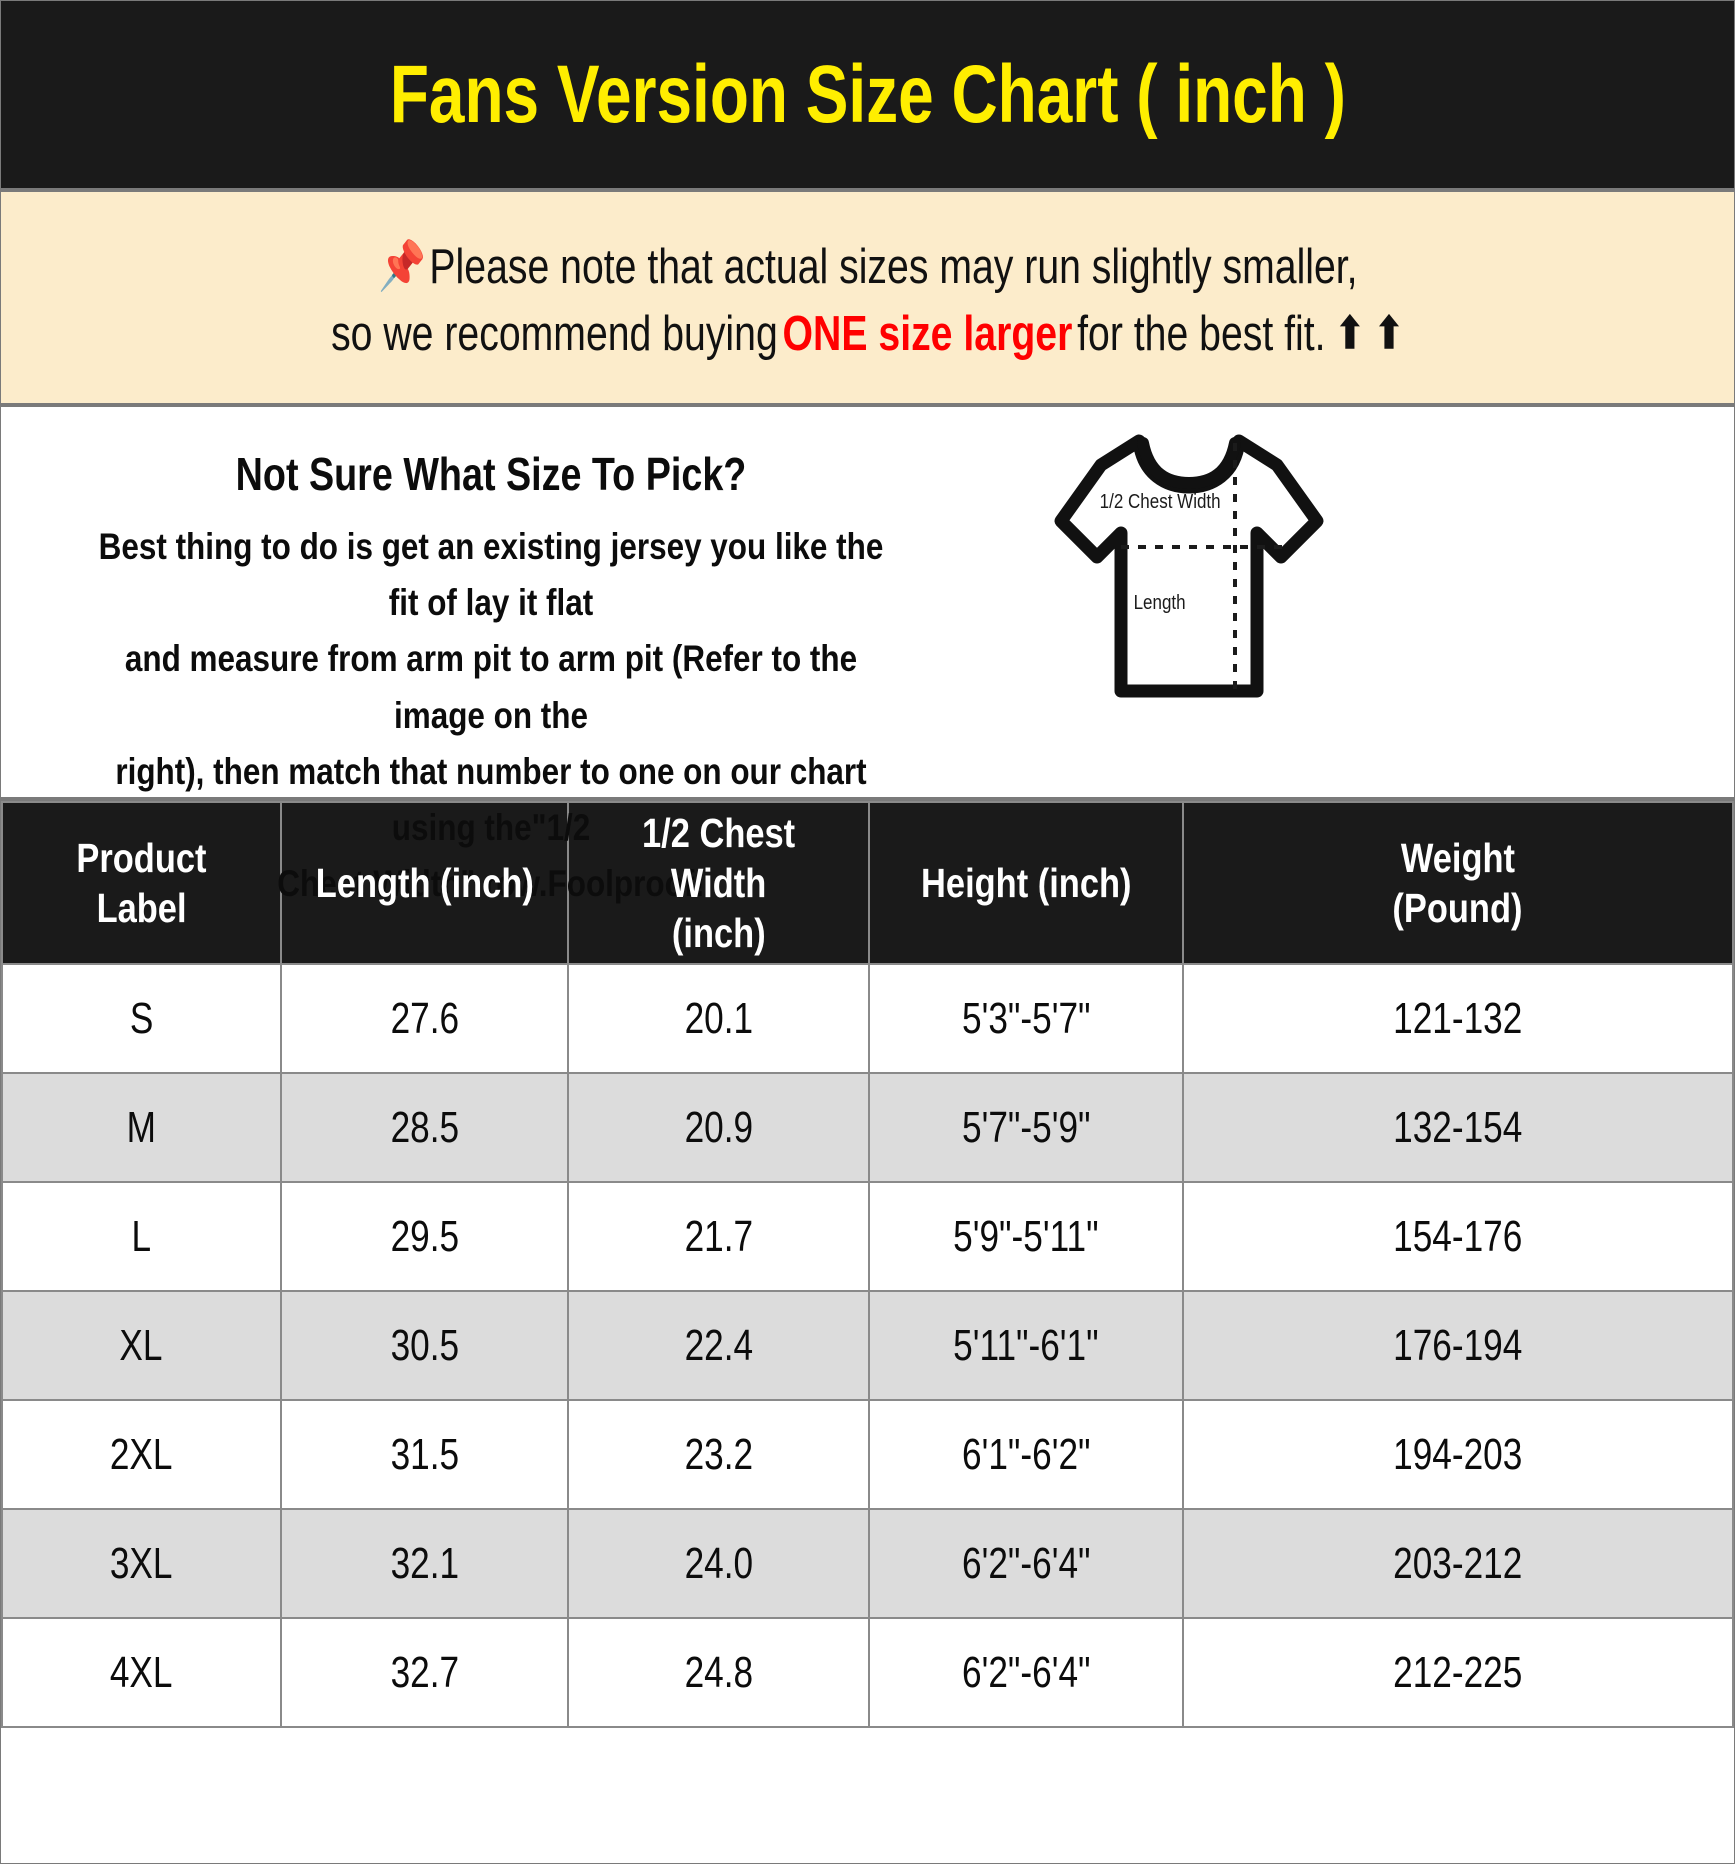  I want to click on cell-text: S, so click(141, 1018).